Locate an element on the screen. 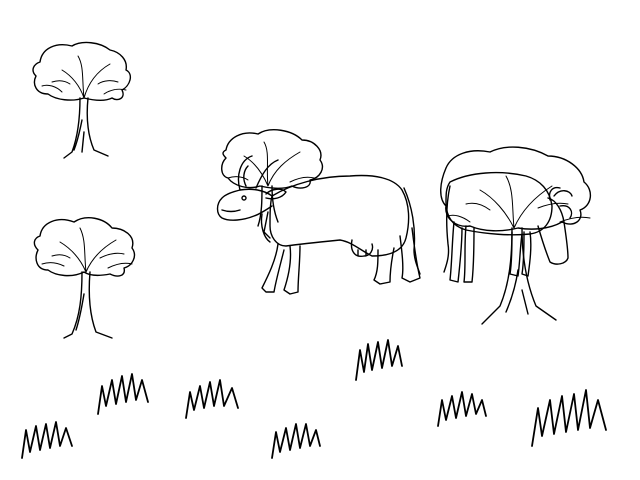 The image size is (640, 480). cow-udder is located at coordinates (362, 248).